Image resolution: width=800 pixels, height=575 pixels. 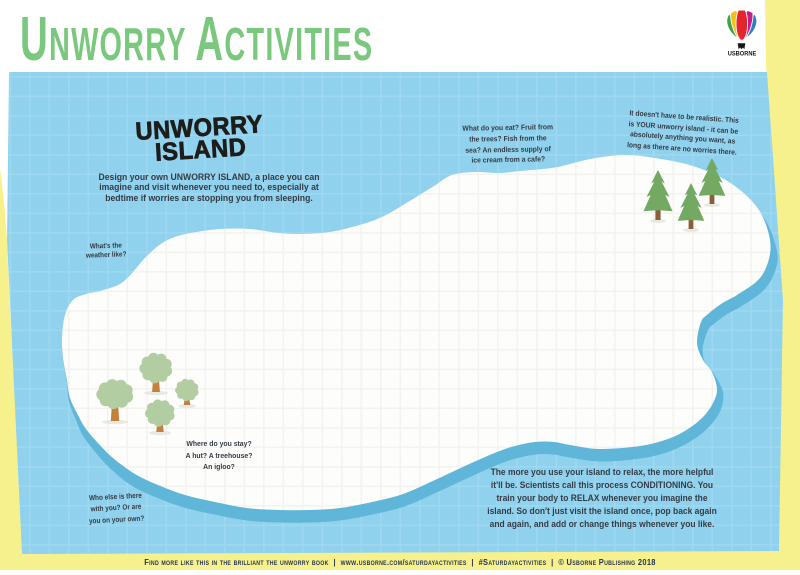 What do you see at coordinates (742, 54) in the screenshot?
I see `svg-text: USBORNE` at bounding box center [742, 54].